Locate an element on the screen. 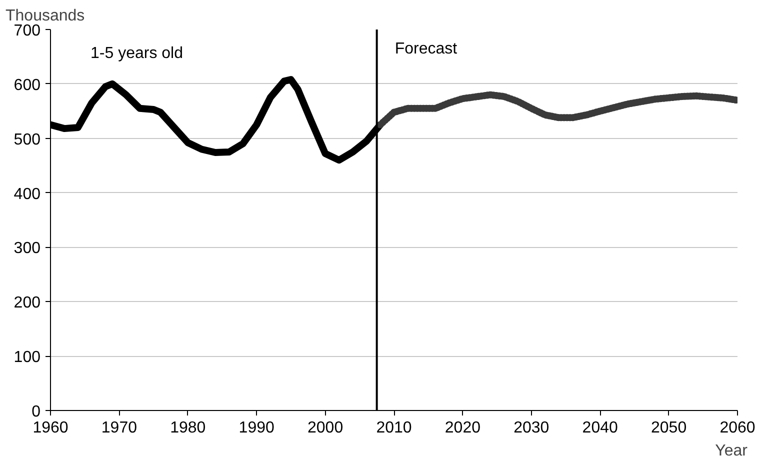 This screenshot has height=464, width=759. x-axis-title: Year is located at coordinates (731, 451).